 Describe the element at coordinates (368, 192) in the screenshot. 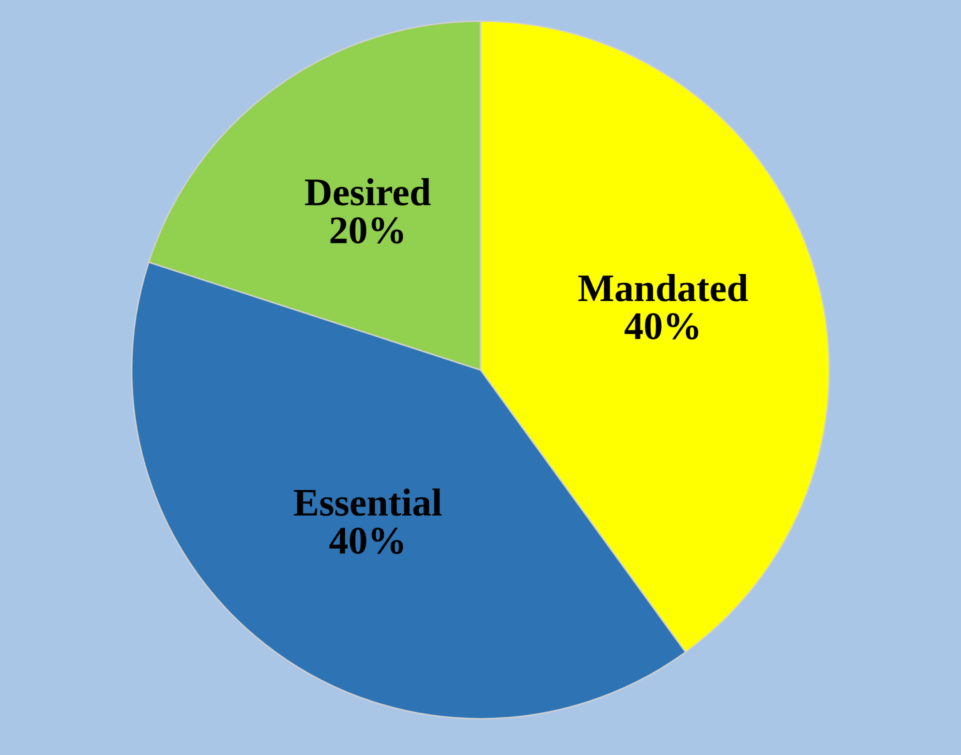

I see `slice-label: Desired` at that location.